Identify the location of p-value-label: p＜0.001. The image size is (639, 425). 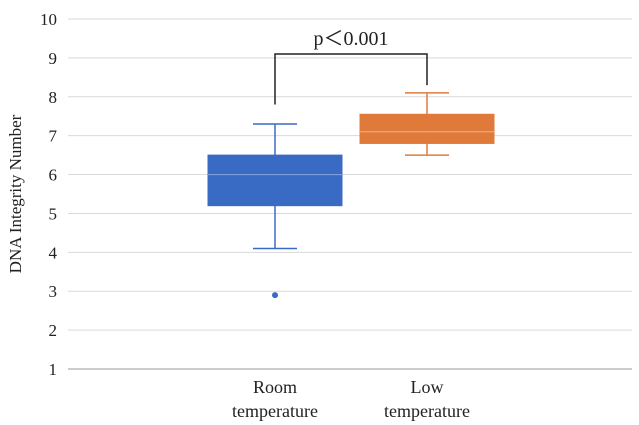
(351, 39).